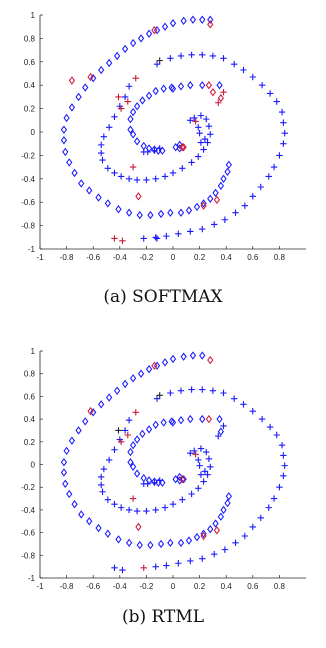 The height and width of the screenshot is (648, 326). What do you see at coordinates (163, 297) in the screenshot?
I see `caption-softmax: (a) SOFTMAX` at bounding box center [163, 297].